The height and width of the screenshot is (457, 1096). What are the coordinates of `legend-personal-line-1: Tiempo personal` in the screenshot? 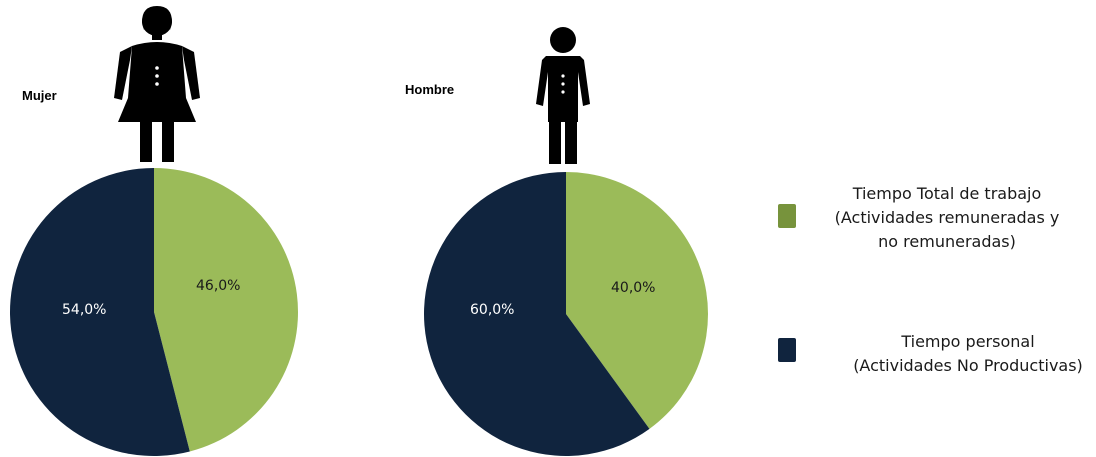 It's located at (968, 341).